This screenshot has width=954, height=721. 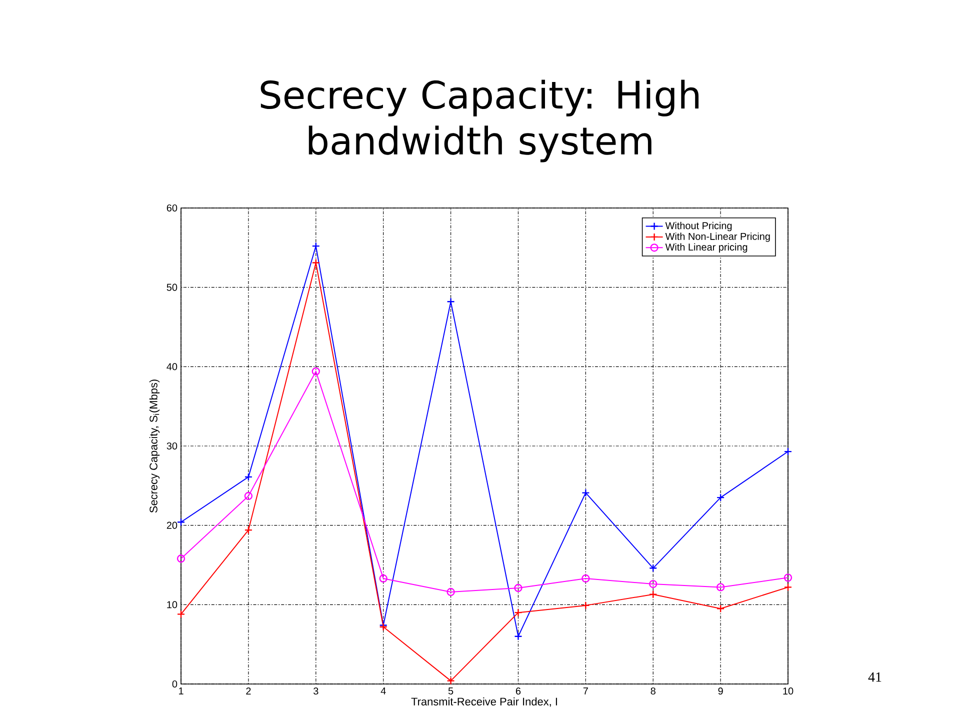 What do you see at coordinates (484, 702) in the screenshot?
I see `x-axis-title: Transmit-Receive Pair Index, I` at bounding box center [484, 702].